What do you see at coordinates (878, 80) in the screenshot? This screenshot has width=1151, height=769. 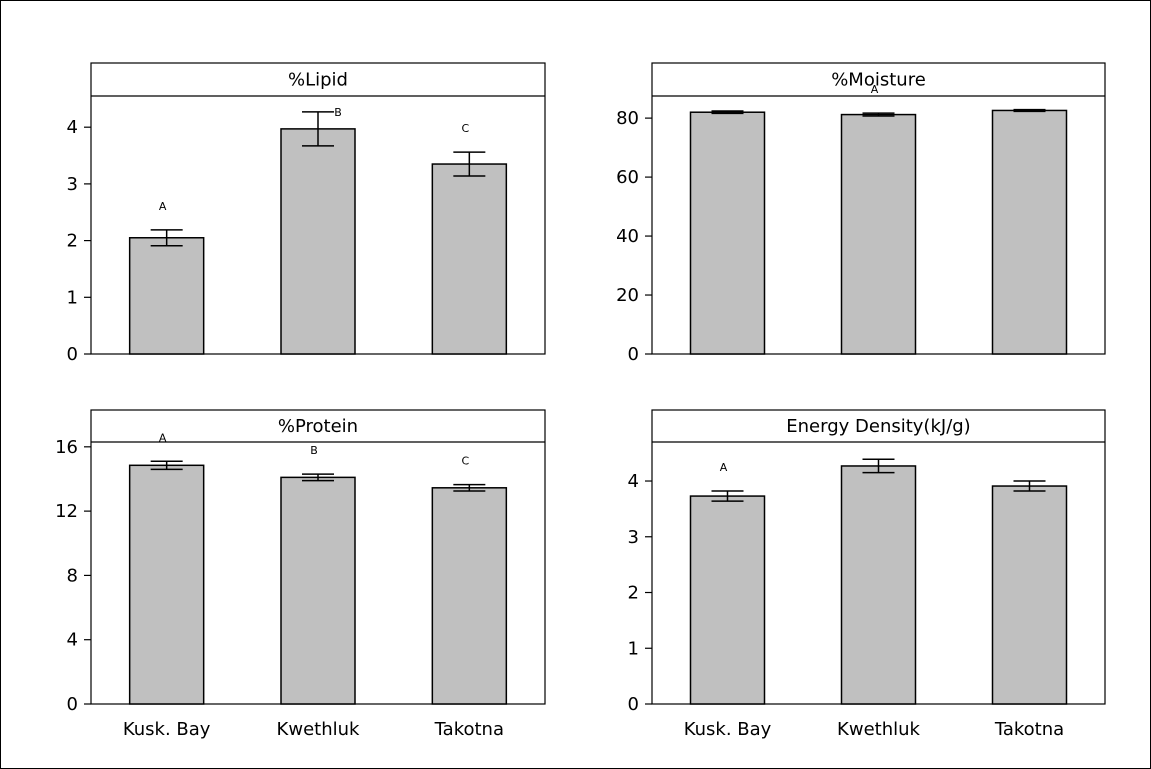 I see `panel-title: %Moisture` at bounding box center [878, 80].